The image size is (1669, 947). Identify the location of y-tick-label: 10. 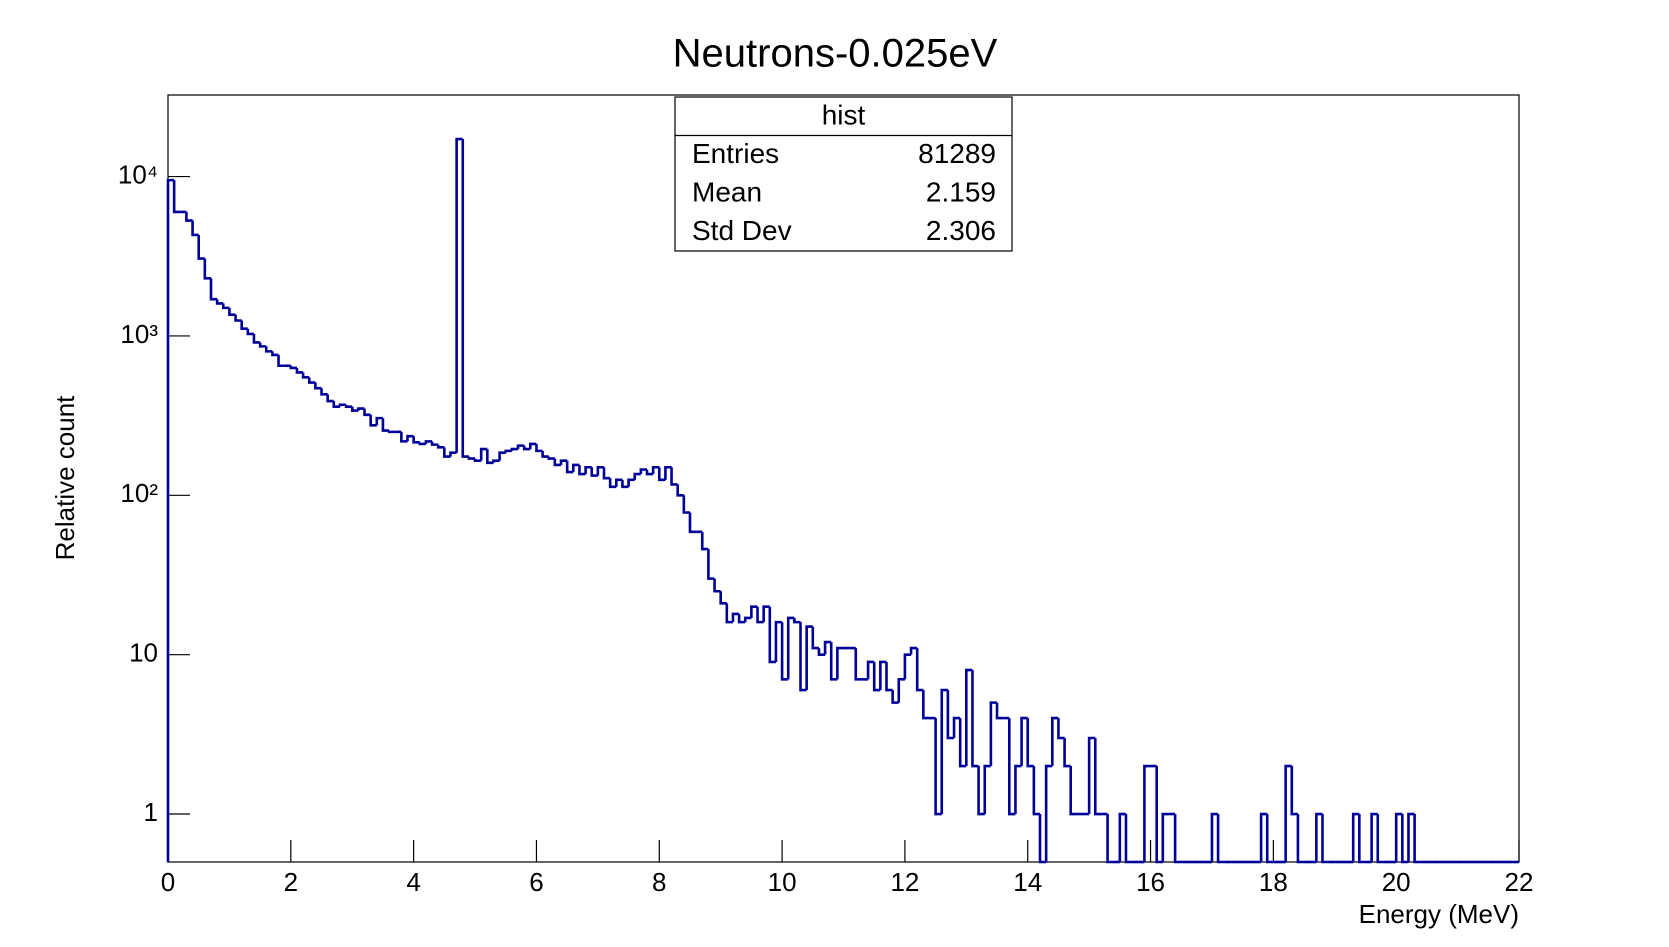
(143, 653).